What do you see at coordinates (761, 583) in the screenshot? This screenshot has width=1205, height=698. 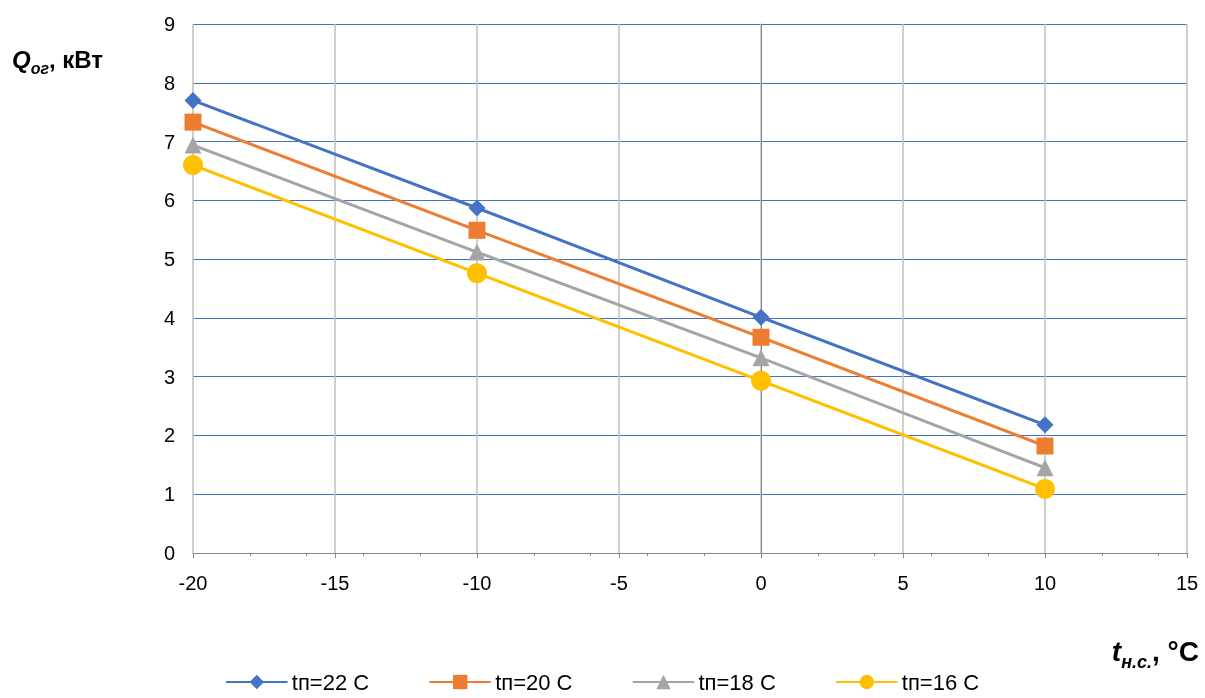 I see `x-tick-label: 0` at bounding box center [761, 583].